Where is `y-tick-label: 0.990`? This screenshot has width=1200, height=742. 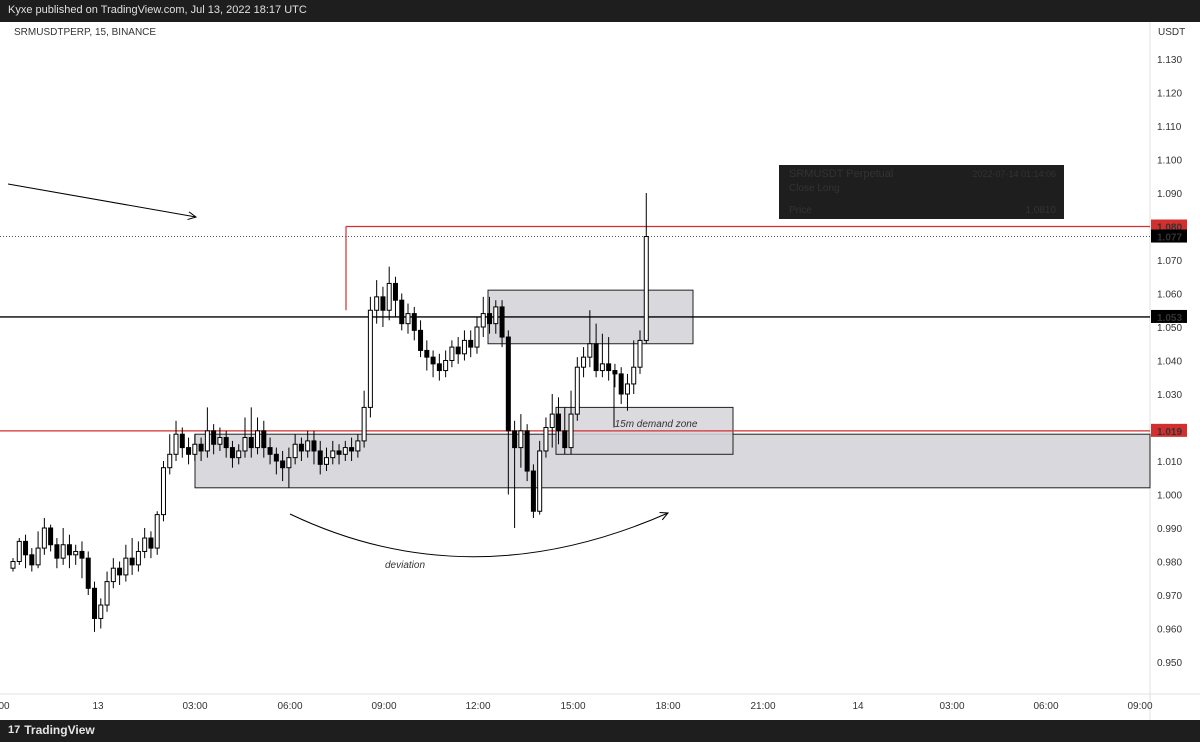 y-tick-label: 0.990 is located at coordinates (1169, 529).